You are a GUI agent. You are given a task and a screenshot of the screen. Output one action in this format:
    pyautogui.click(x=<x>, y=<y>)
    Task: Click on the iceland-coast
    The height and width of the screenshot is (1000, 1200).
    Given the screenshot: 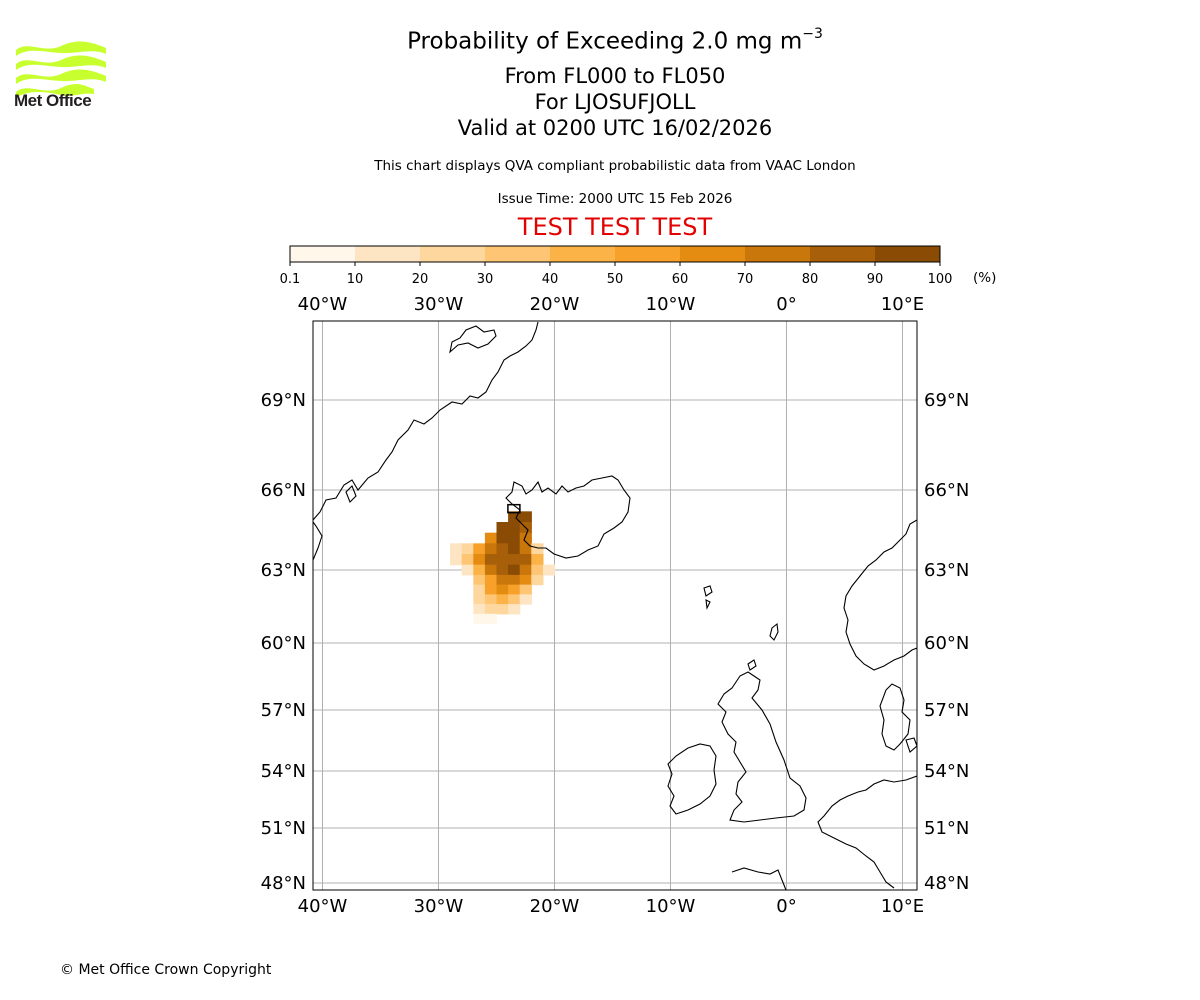 What is the action you would take?
    pyautogui.click(x=568, y=517)
    